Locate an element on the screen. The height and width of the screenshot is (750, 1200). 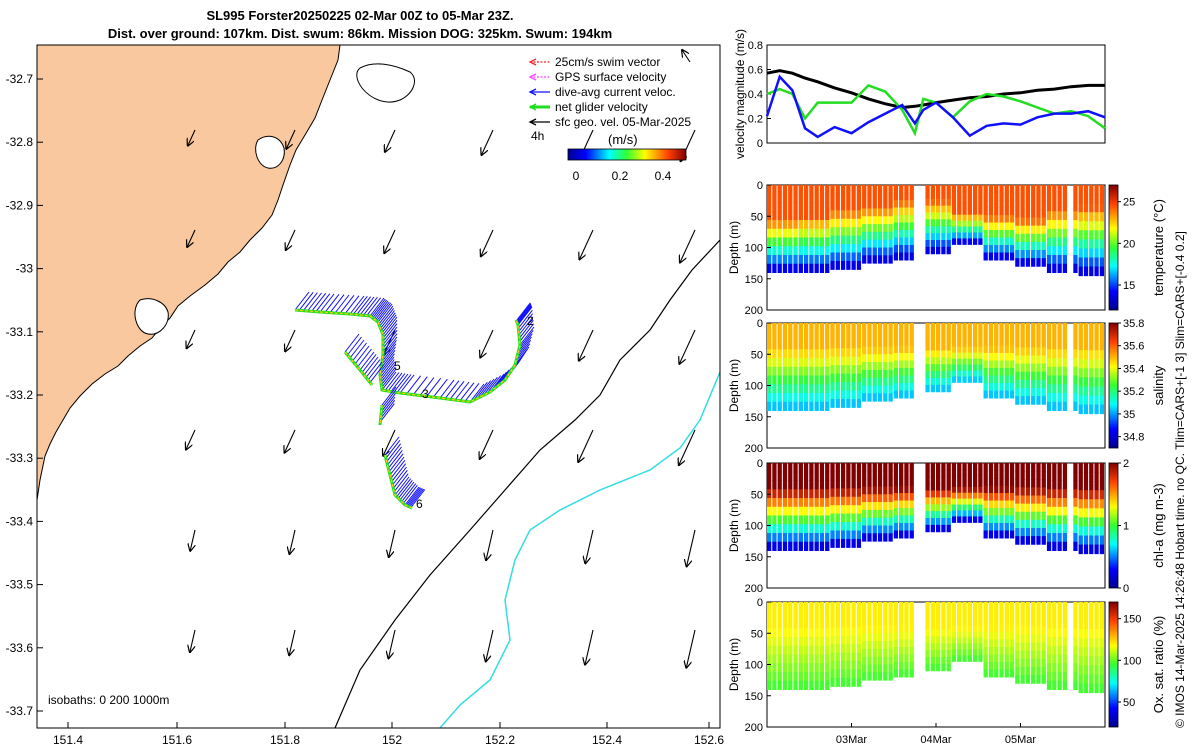
section-y-tick-label: 200 is located at coordinates (754, 311).